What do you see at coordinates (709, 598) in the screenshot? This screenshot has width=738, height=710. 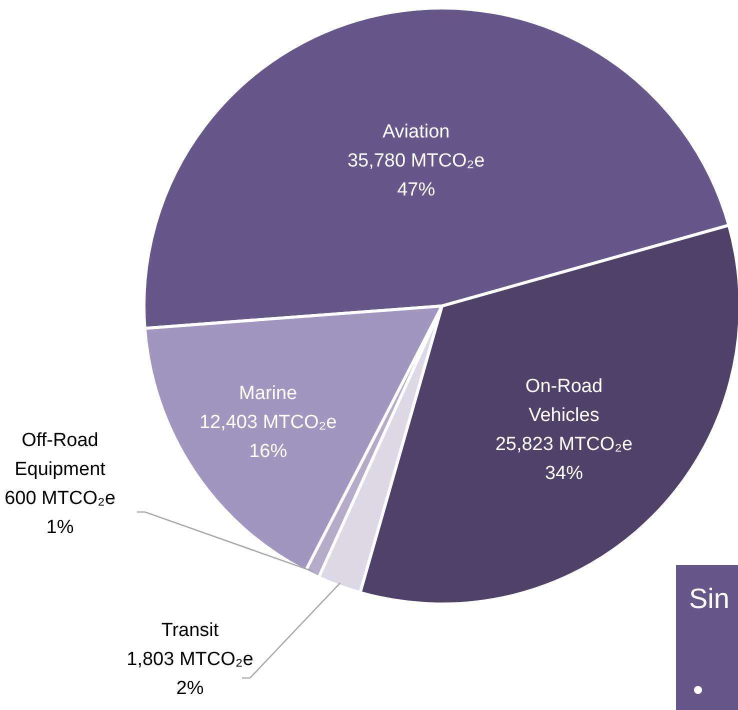 I see `text: Sin` at bounding box center [709, 598].